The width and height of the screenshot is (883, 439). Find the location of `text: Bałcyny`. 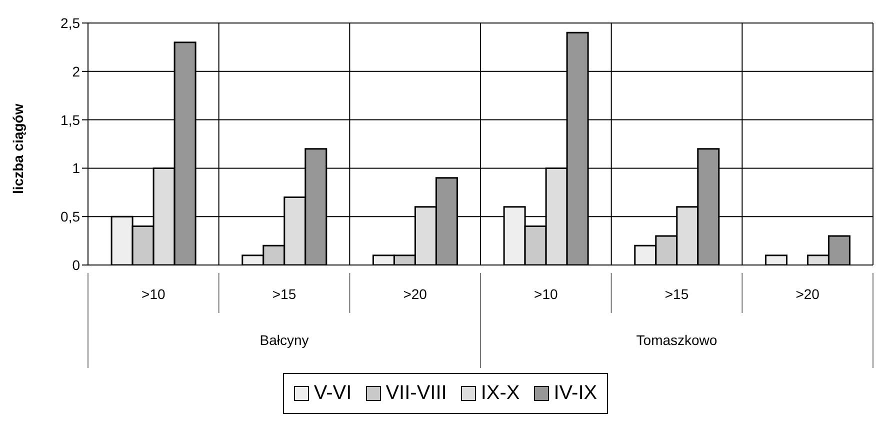

text: Bałcyny is located at coordinates (284, 340).